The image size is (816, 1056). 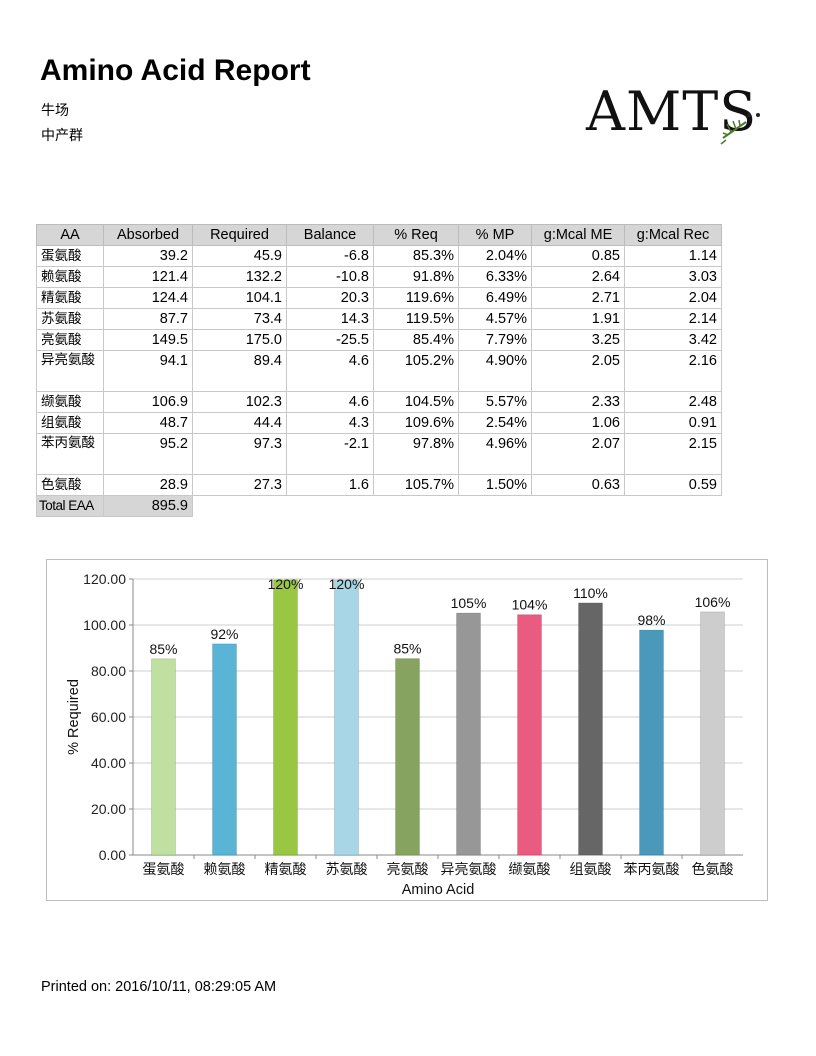 I want to click on cell-required: 73.4, so click(x=239, y=319).